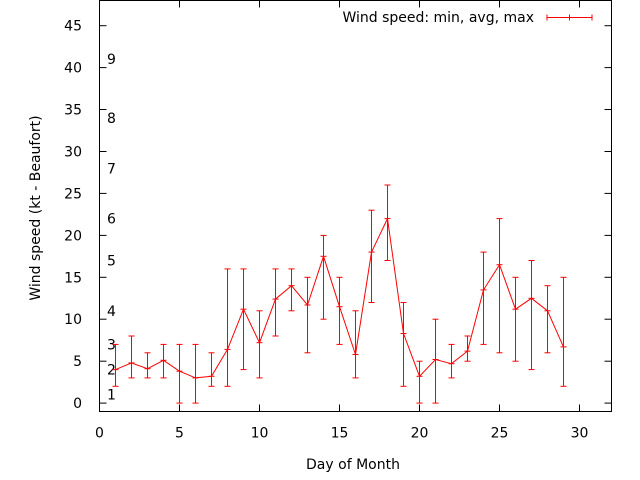  Describe the element at coordinates (111, 119) in the screenshot. I see `beaufort-label: 8` at that location.